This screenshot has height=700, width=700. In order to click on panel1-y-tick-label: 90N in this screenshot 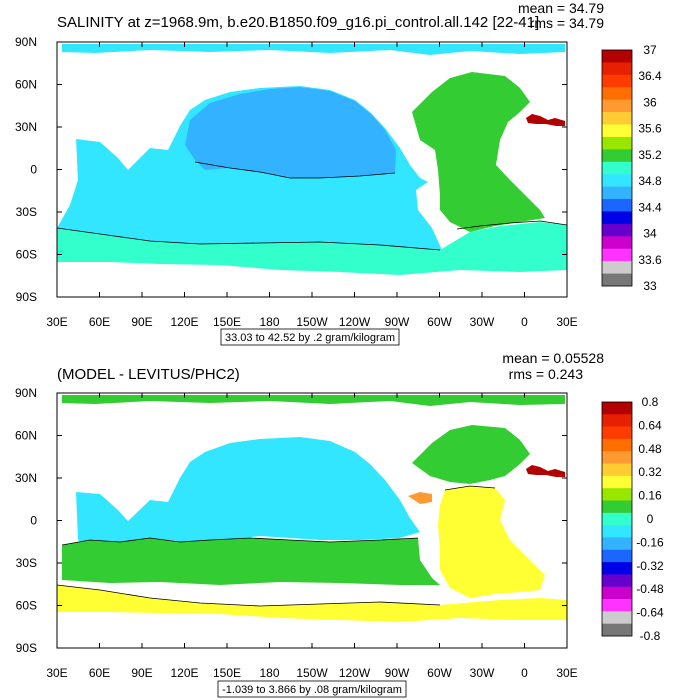, I will do `click(26, 42)`.